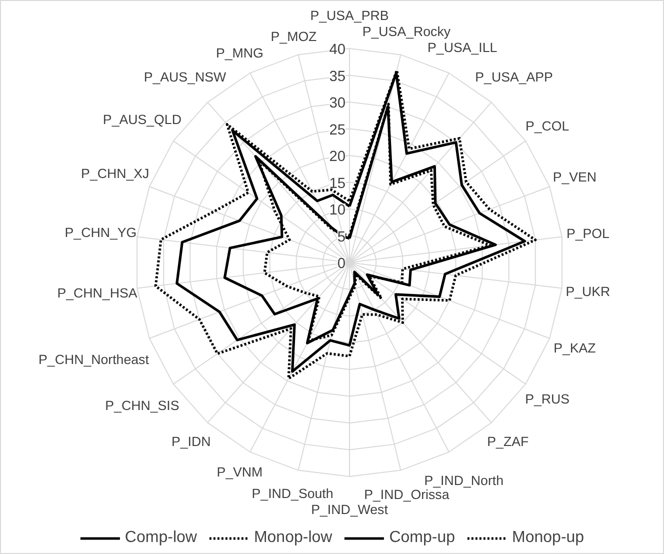  Describe the element at coordinates (588, 291) in the screenshot. I see `spoke-label: P_UKR` at that location.